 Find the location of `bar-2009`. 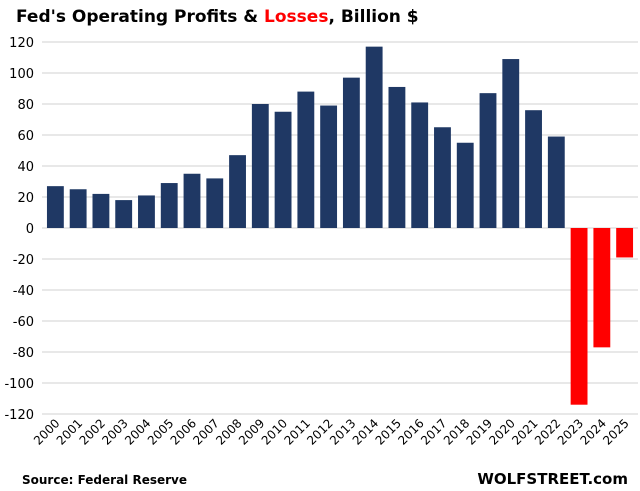

bar-2009 is located at coordinates (260, 166).